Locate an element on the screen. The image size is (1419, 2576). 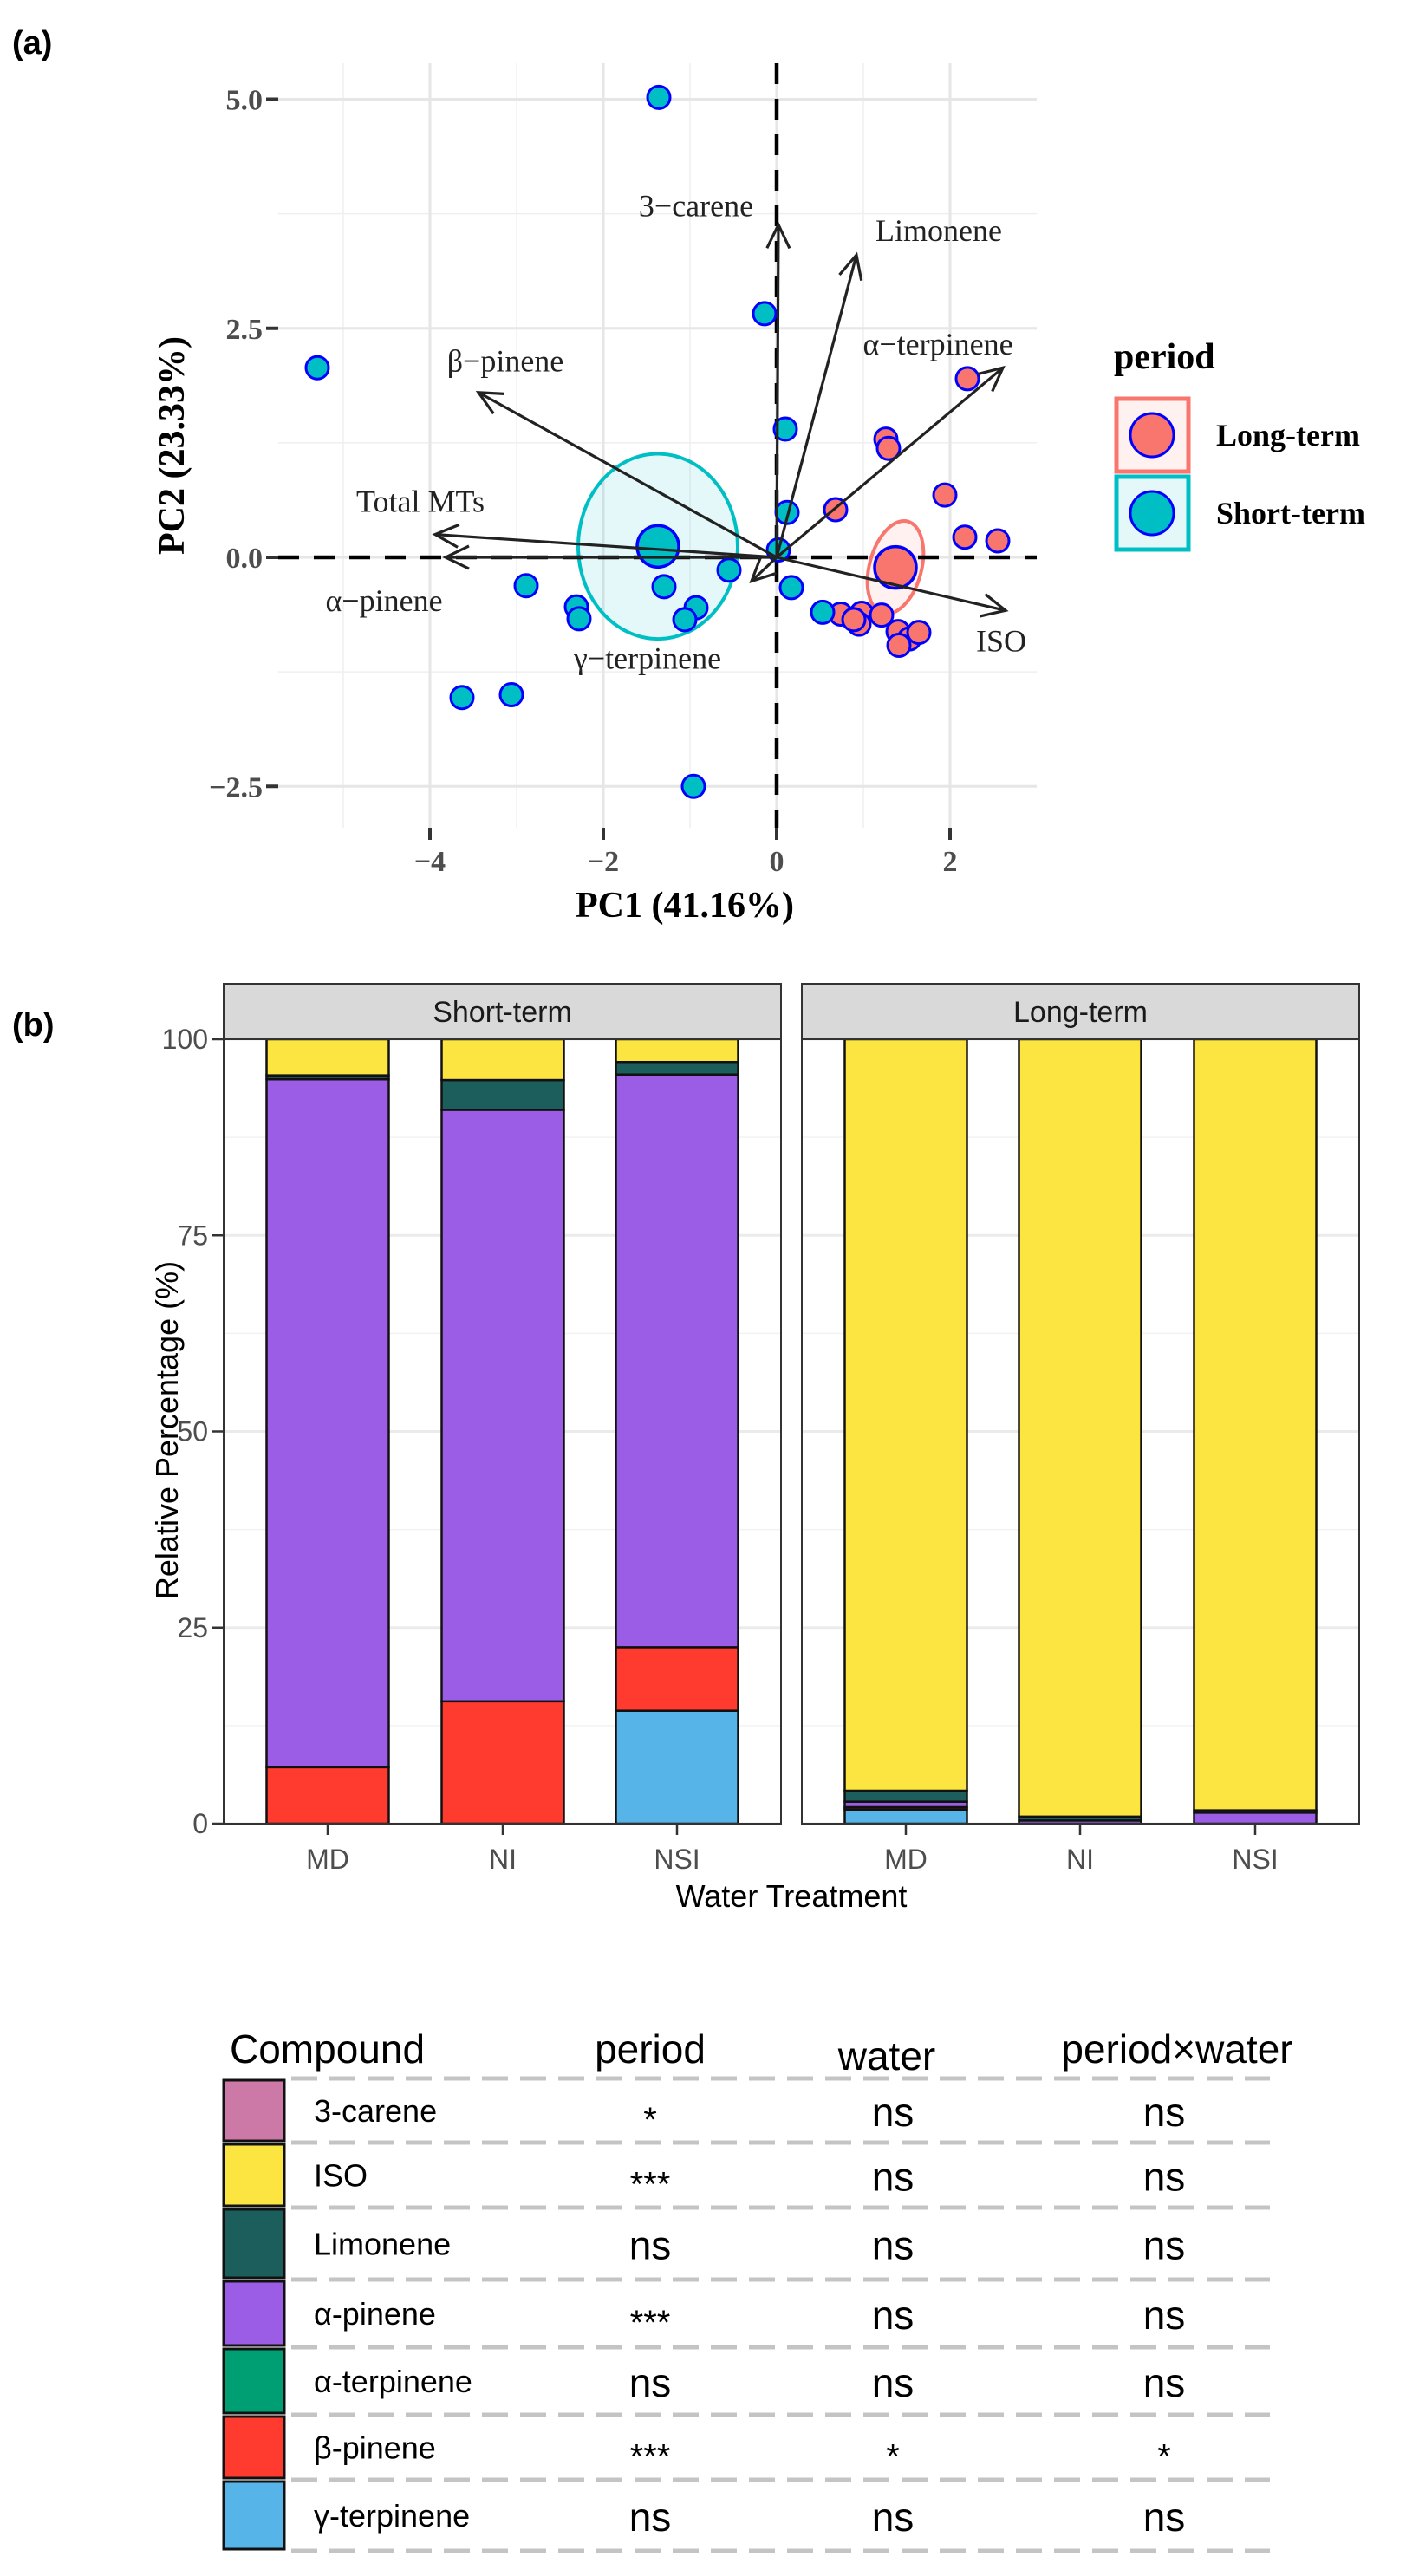
loading-arrow: β−pinene is located at coordinates (612, 451).